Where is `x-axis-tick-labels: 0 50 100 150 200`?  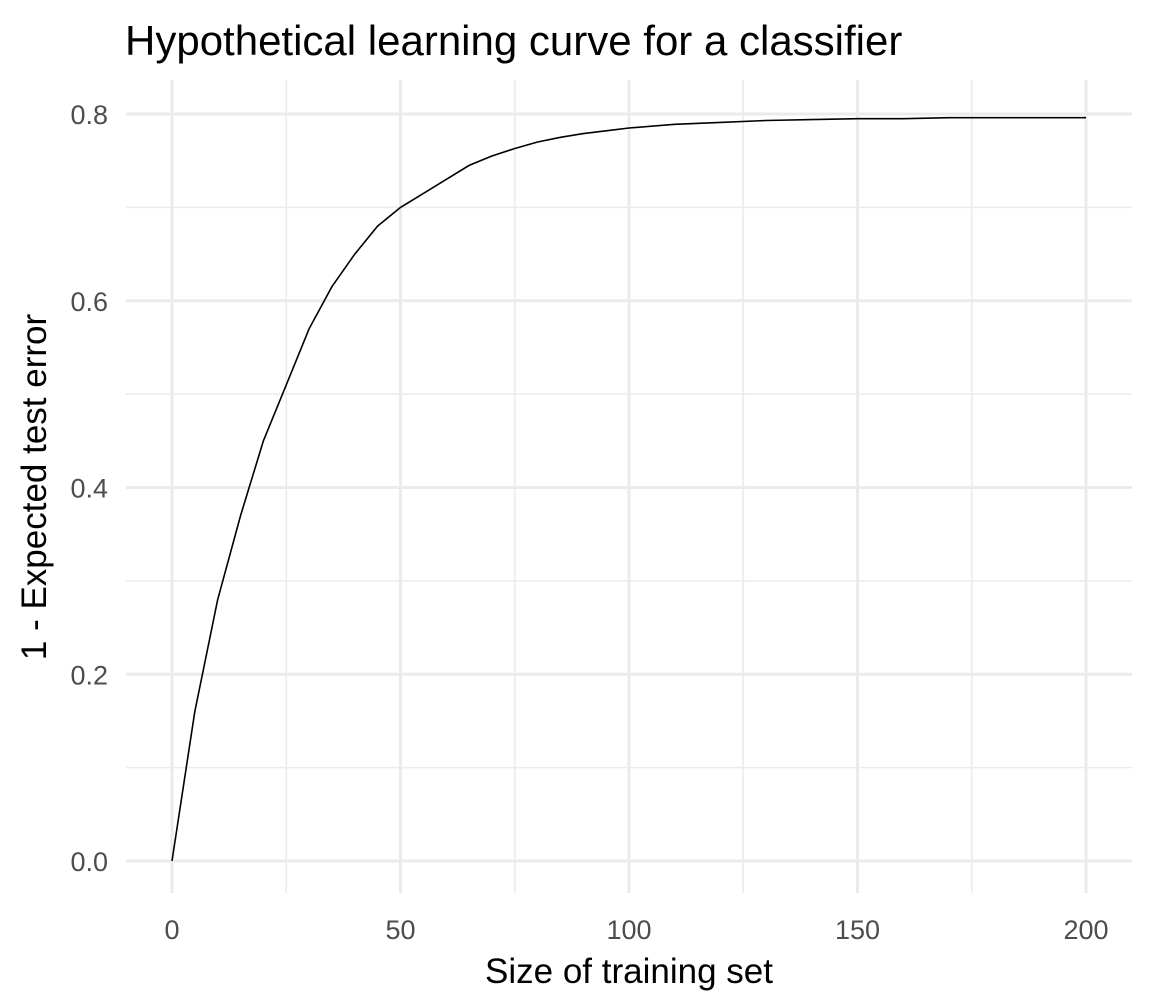
x-axis-tick-labels: 0 50 100 150 200 is located at coordinates (636, 930).